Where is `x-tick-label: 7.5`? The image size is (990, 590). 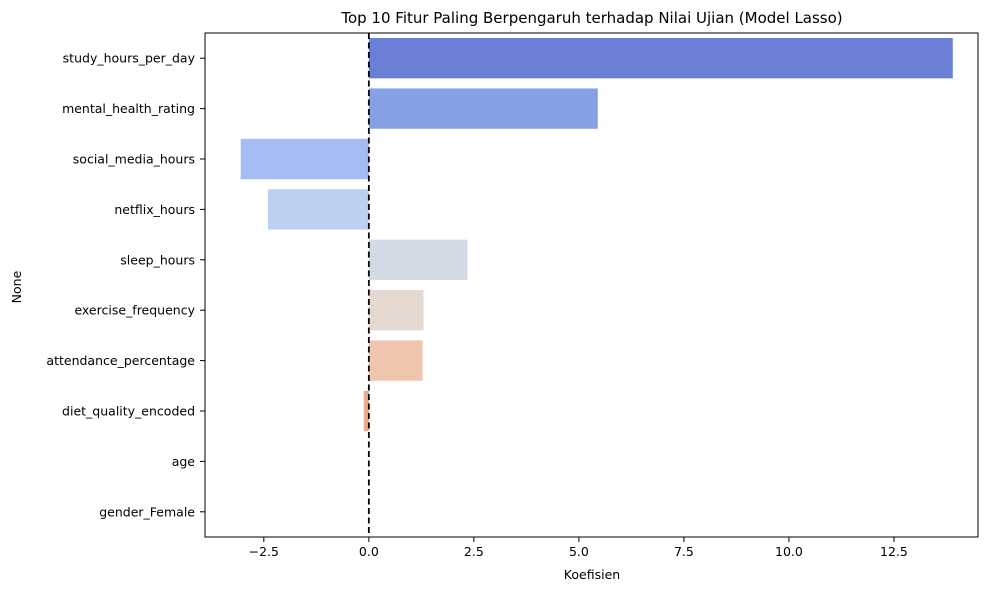 x-tick-label: 7.5 is located at coordinates (684, 551).